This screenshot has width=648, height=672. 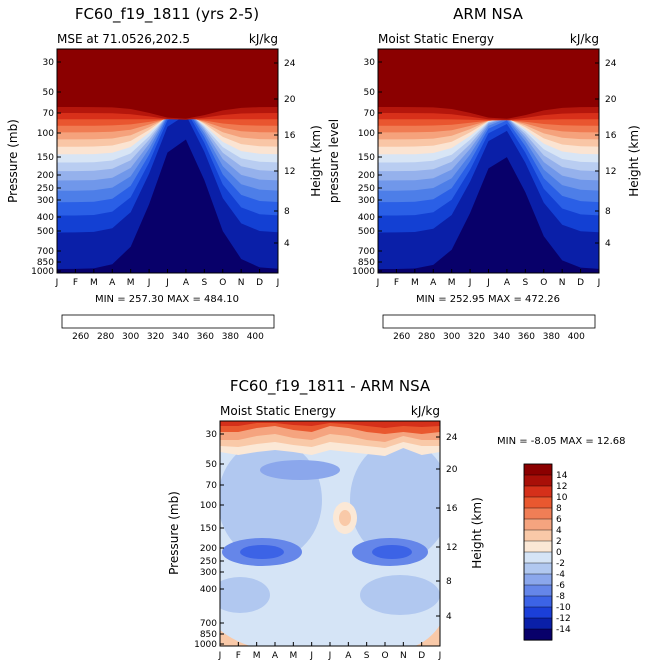 What do you see at coordinates (275, 656) in the screenshot?
I see `month-tick-label: A` at bounding box center [275, 656].